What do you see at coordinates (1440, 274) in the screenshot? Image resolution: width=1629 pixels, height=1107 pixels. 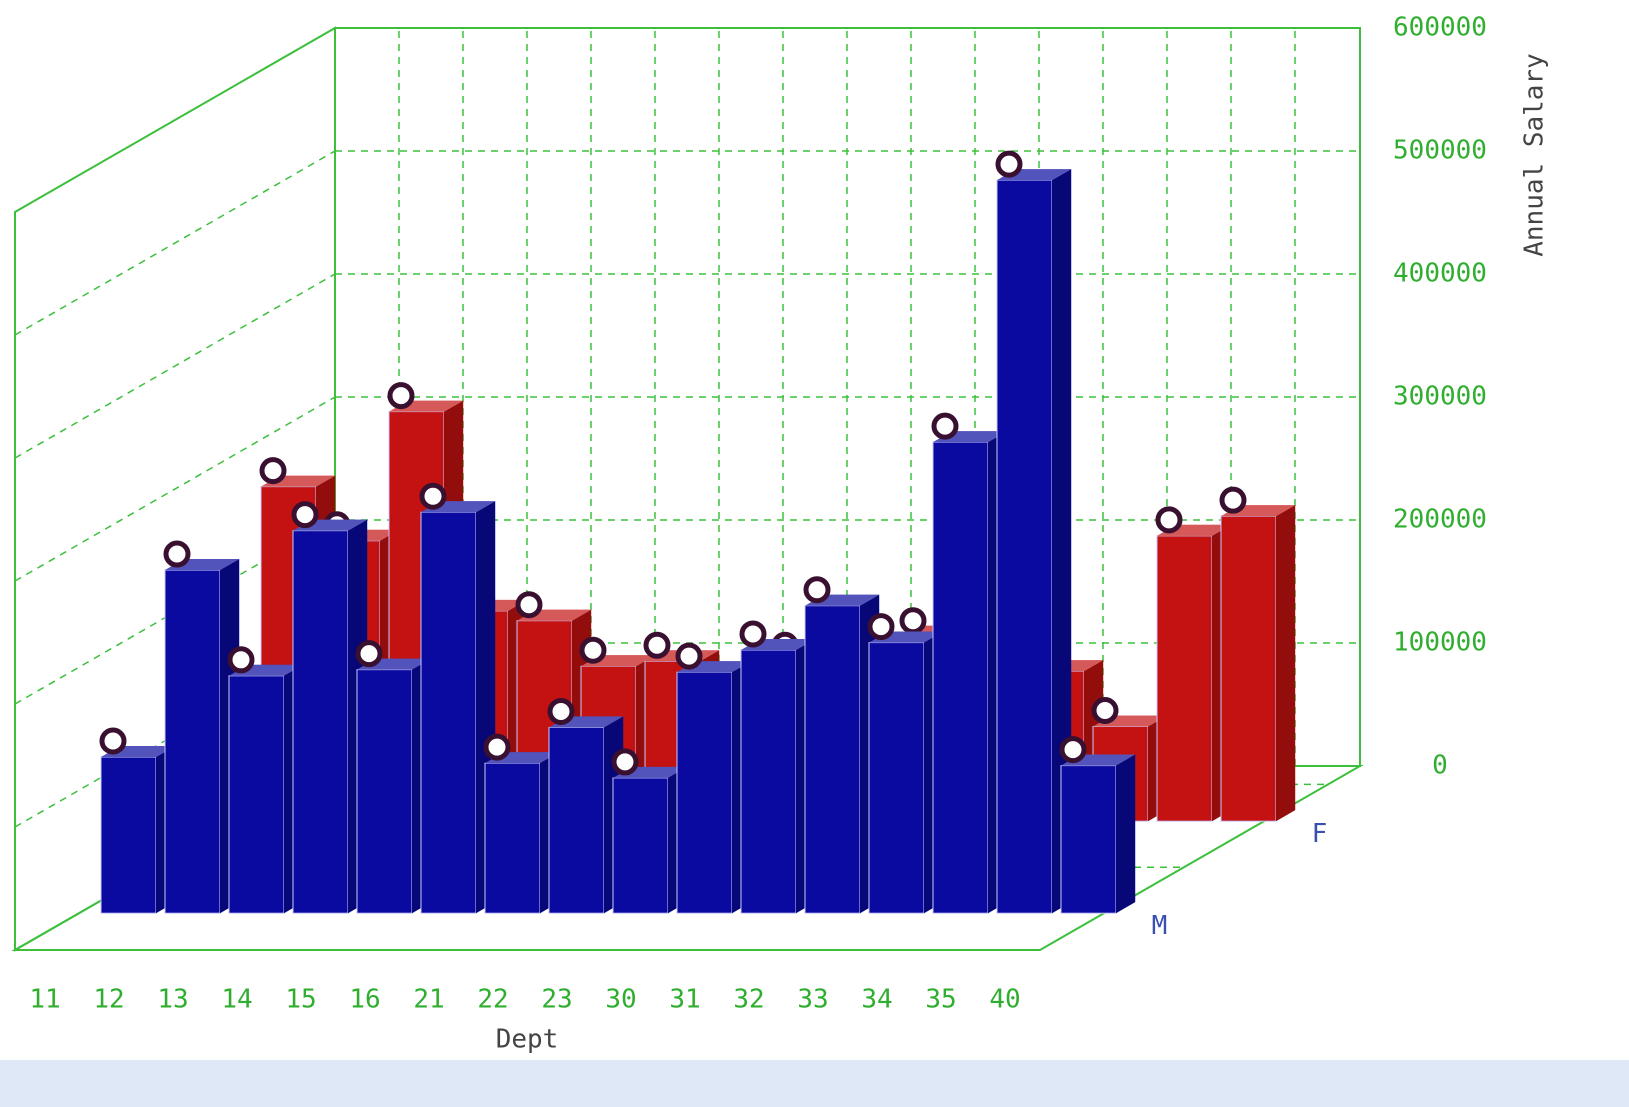 I see `y-tick-label: 400000` at bounding box center [1440, 274].